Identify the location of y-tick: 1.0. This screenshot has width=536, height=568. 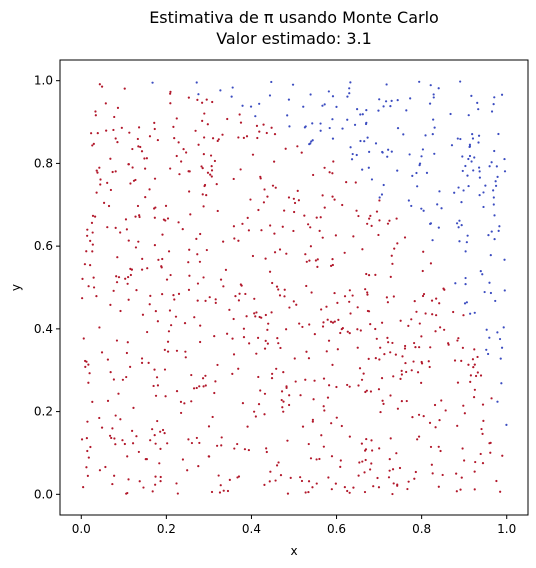
(47, 81).